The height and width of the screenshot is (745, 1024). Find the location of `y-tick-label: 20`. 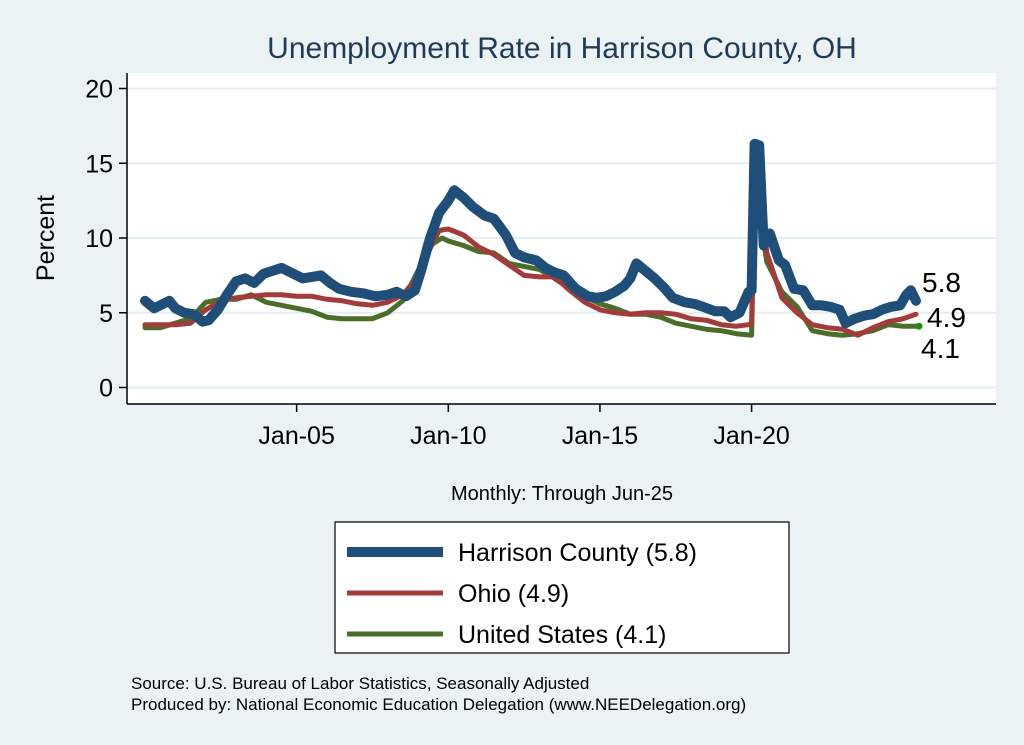

y-tick-label: 20 is located at coordinates (99, 90).